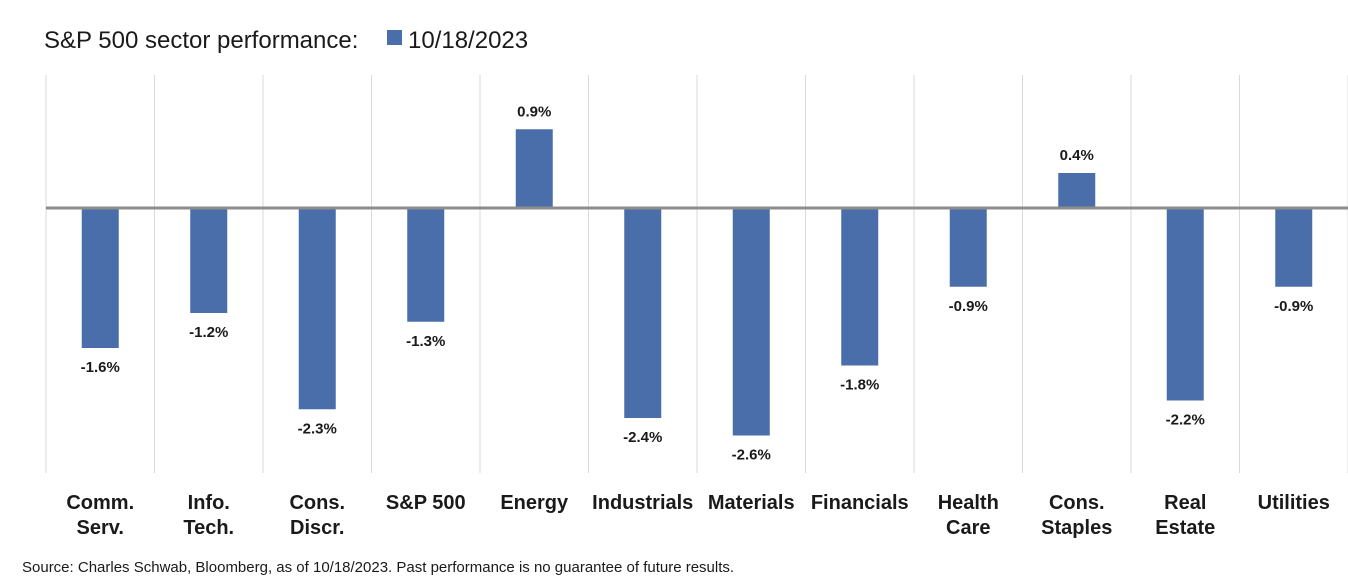 This screenshot has height=584, width=1348. What do you see at coordinates (100, 528) in the screenshot?
I see `category-label: Serv.` at bounding box center [100, 528].